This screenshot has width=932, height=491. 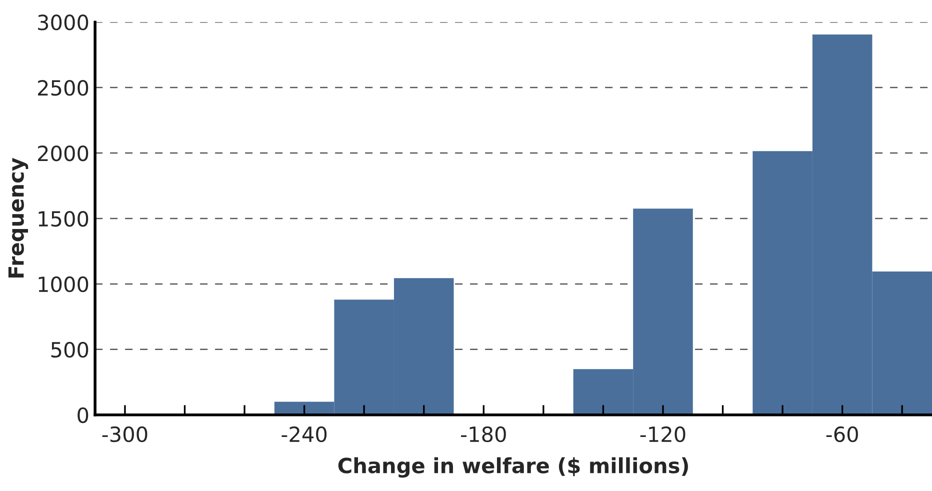 I want to click on x-axis-title: Change in welfare ($ millions), so click(x=513, y=467).